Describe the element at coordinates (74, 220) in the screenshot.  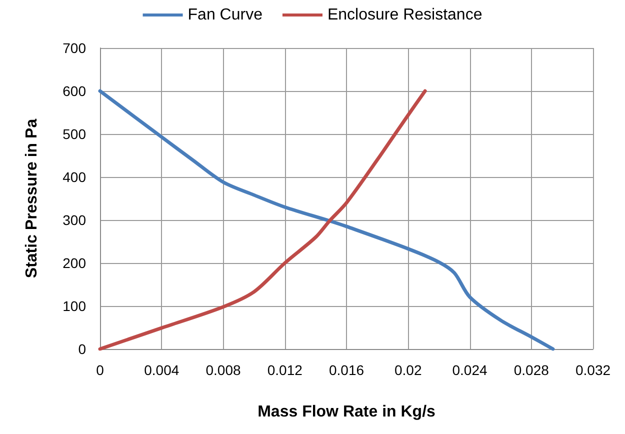
I see `y-tick-label: 300` at that location.